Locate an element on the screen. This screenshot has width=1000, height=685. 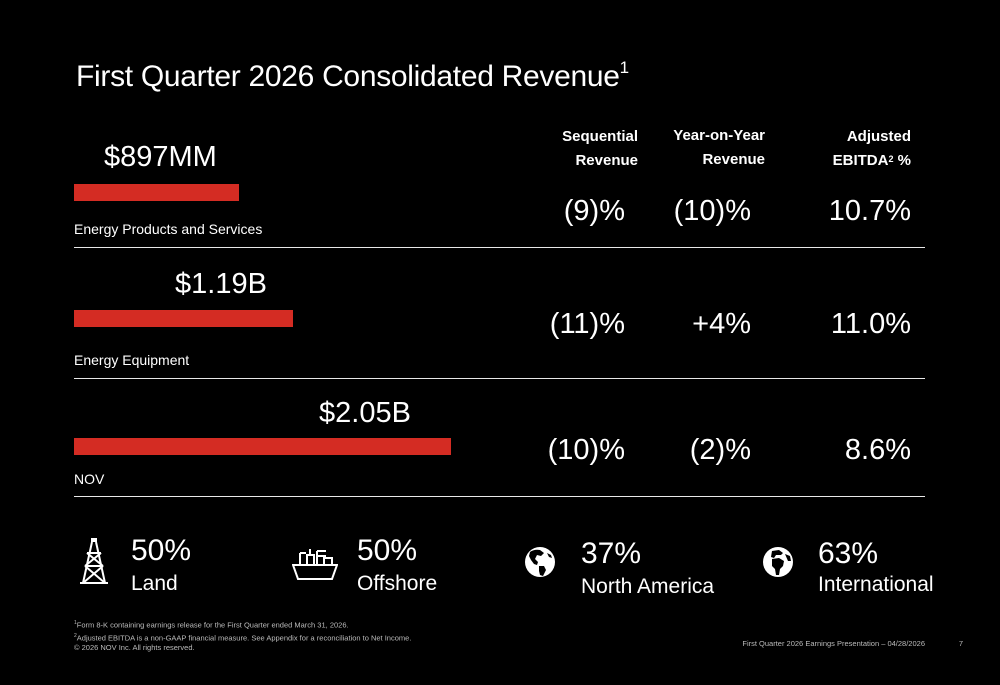
header-sequential-revenue: Sequential Revenue is located at coordinates (600, 148).